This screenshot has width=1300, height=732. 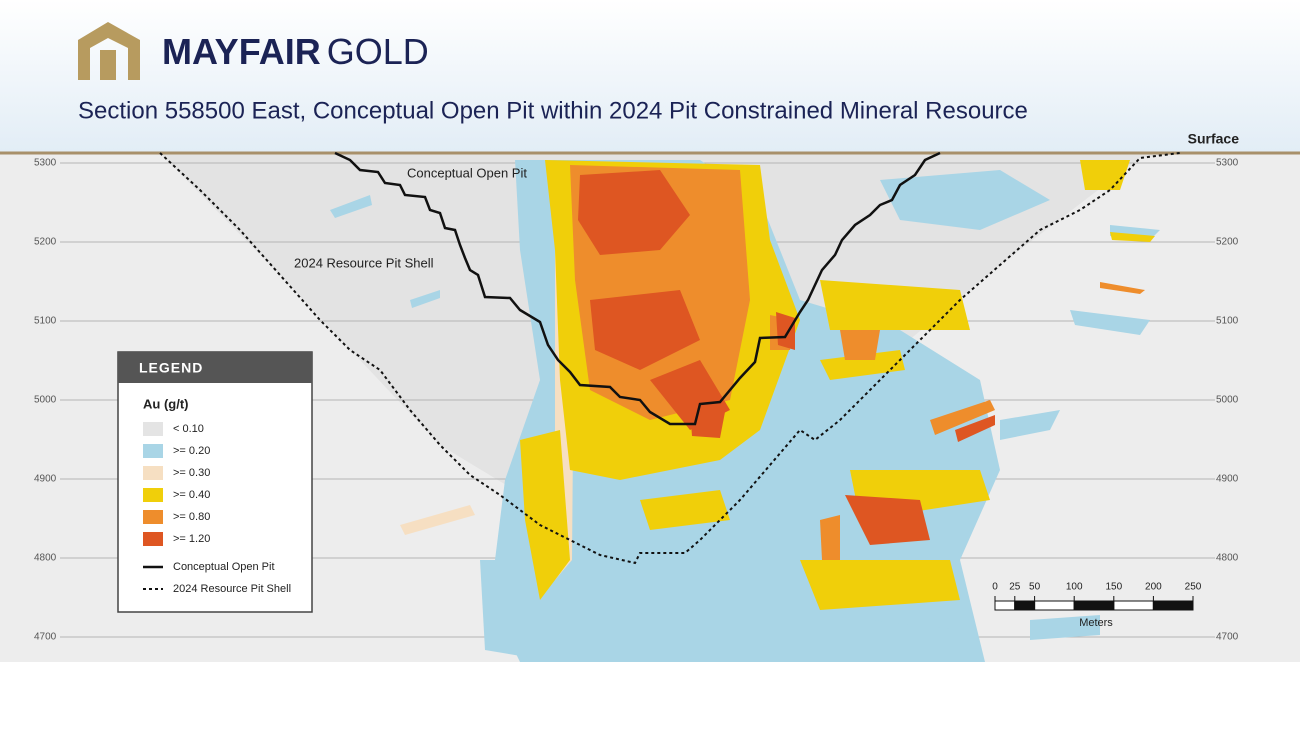 I want to click on scale-tick-label: 250, so click(x=1193, y=587).